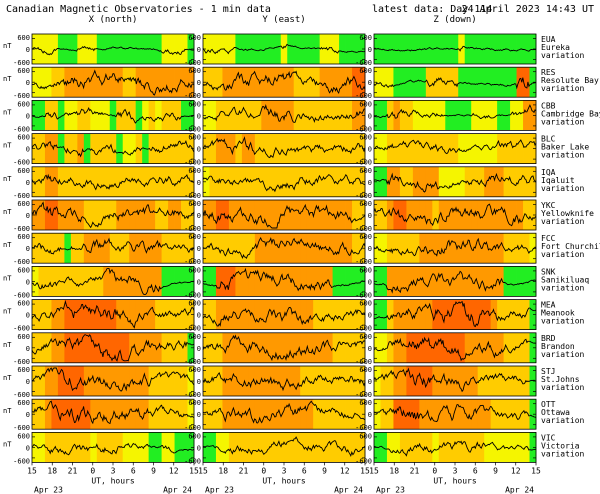 The image size is (600, 494). What do you see at coordinates (7, 46) in the screenshot?
I see `y-axis-unit: nT` at bounding box center [7, 46].